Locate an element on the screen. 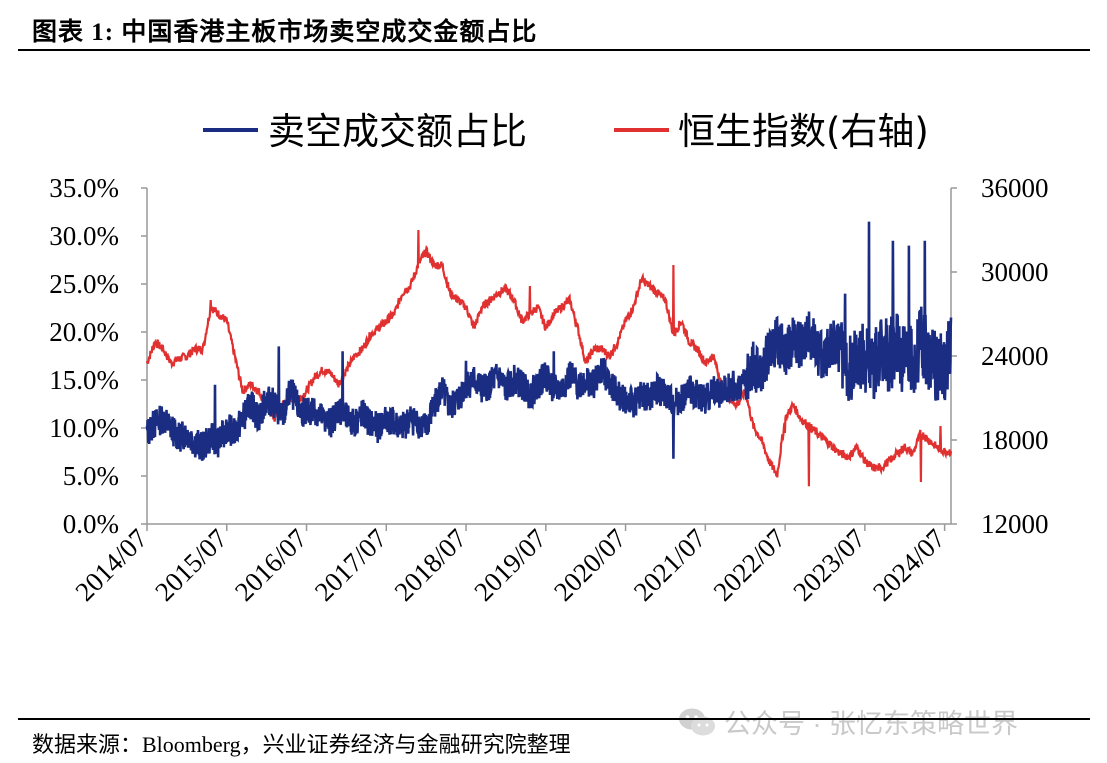 Image resolution: width=1107 pixels, height=763 pixels. x-tick-label: 2024/07 is located at coordinates (909, 565).